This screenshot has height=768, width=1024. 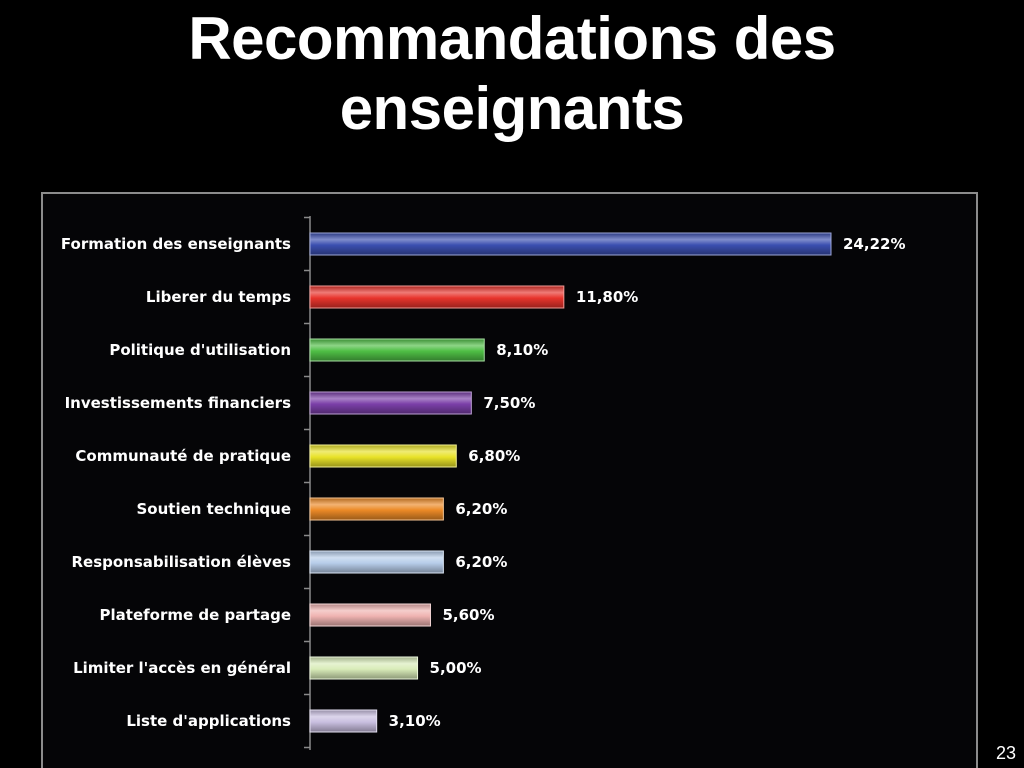 I want to click on value-label: 7,50%, so click(x=509, y=403).